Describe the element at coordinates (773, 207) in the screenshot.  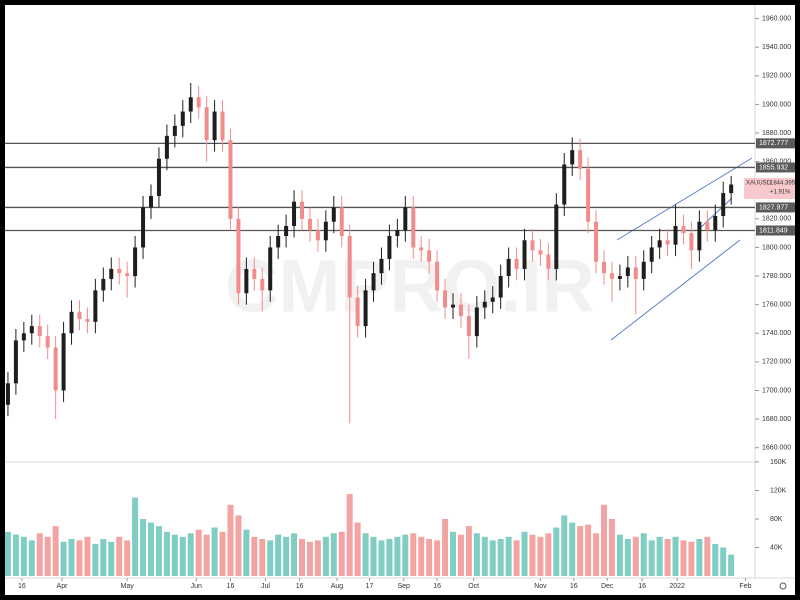
I see `level-label: 1827.977` at that location.